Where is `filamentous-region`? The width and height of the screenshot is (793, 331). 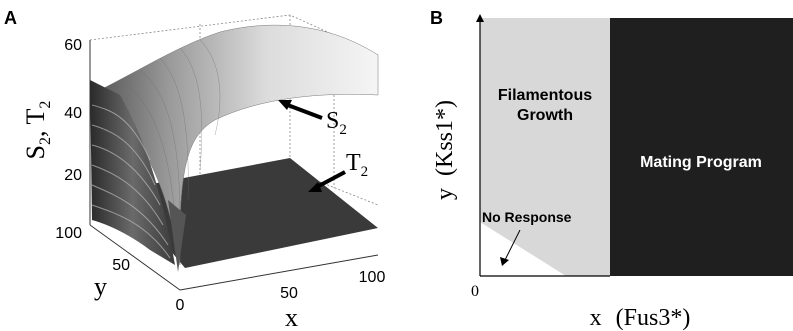 filamentous-region is located at coordinates (545, 147).